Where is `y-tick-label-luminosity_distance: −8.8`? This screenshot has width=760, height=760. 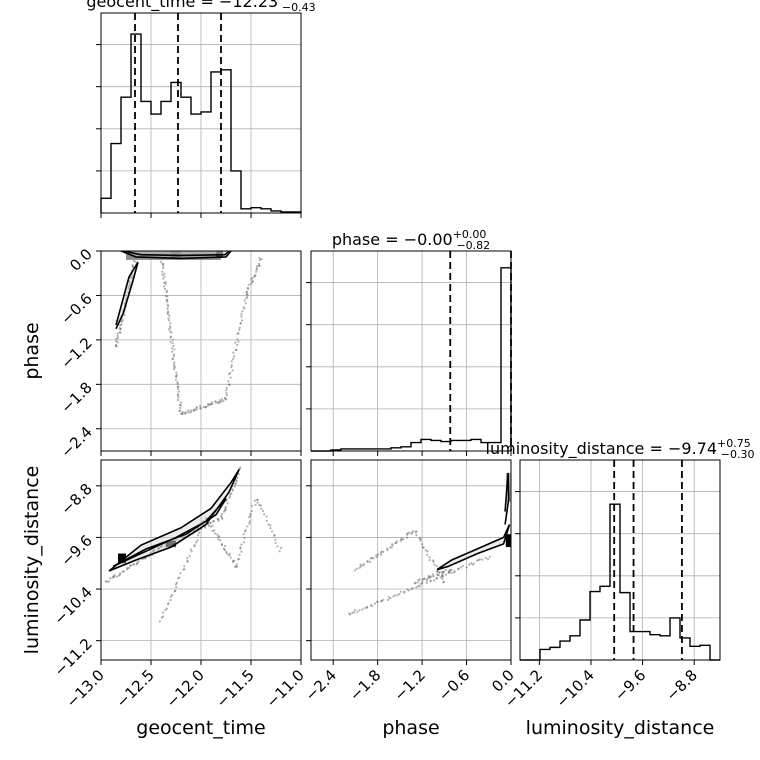 y-tick-label-luminosity_distance: −8.8 is located at coordinates (76, 499).